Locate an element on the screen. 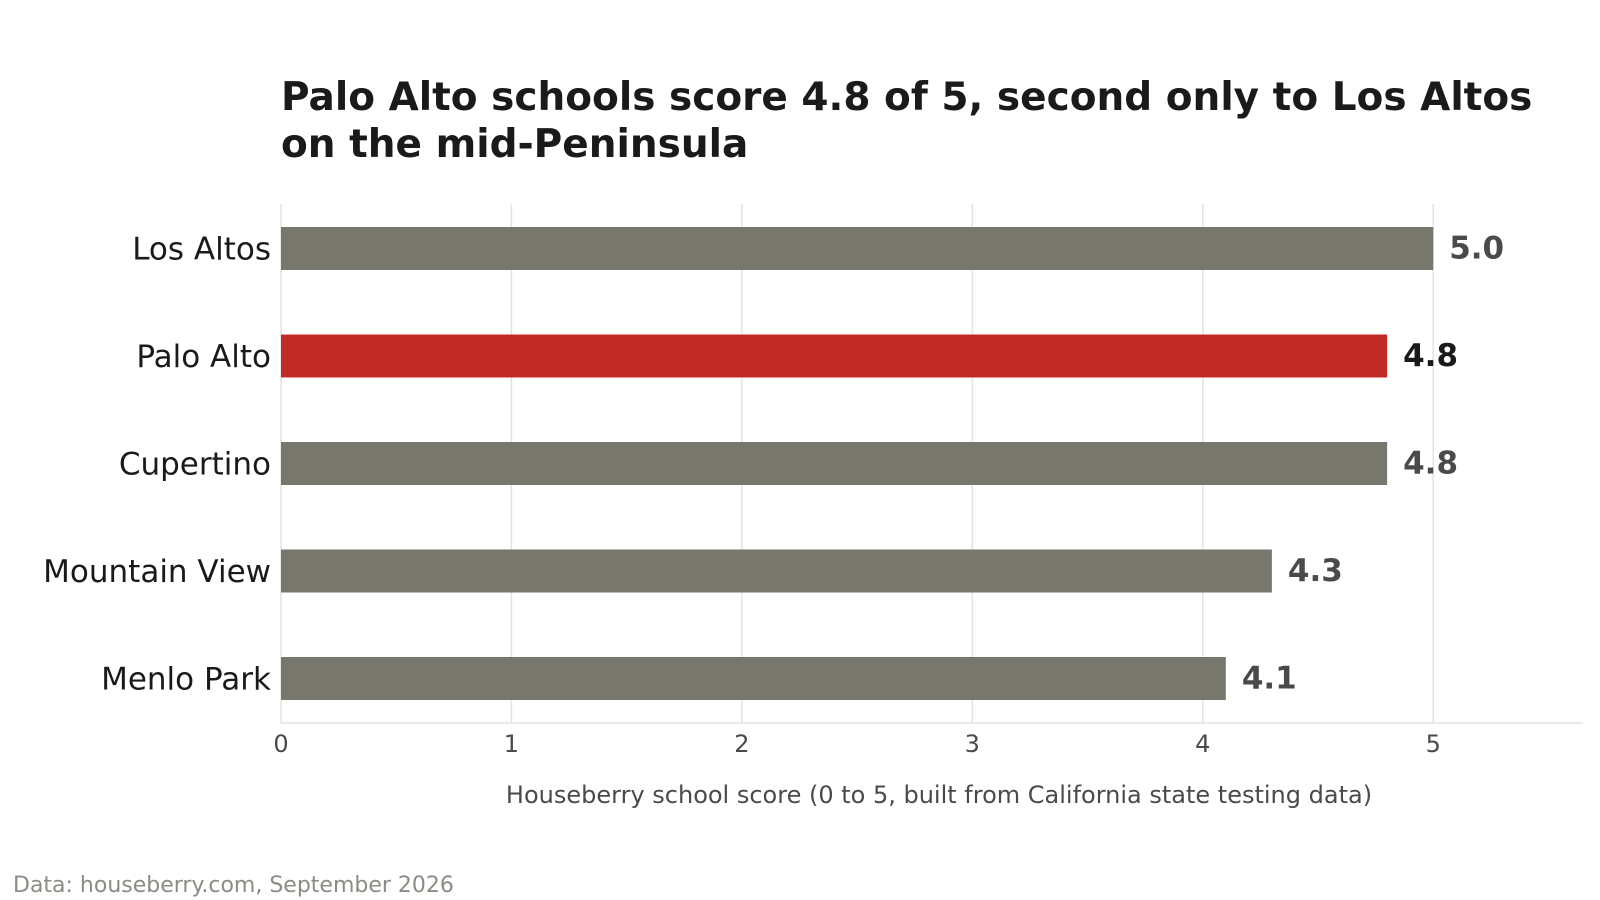 This screenshot has width=1600, height=900. x-tick-label-3: 3 is located at coordinates (972, 744).